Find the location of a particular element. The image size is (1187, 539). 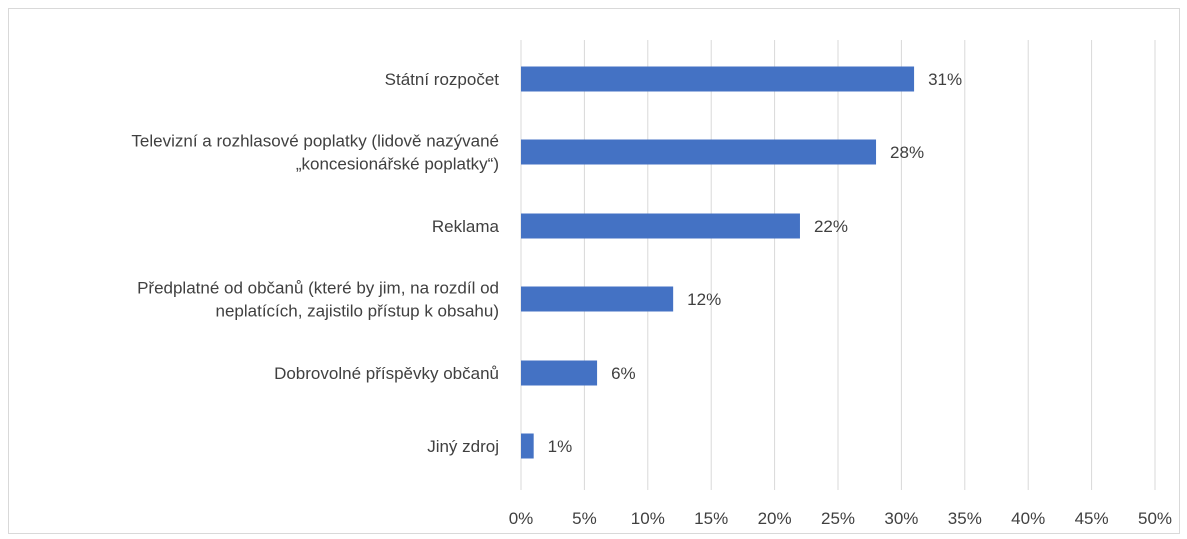

x-tick-label: 40% is located at coordinates (1028, 518).